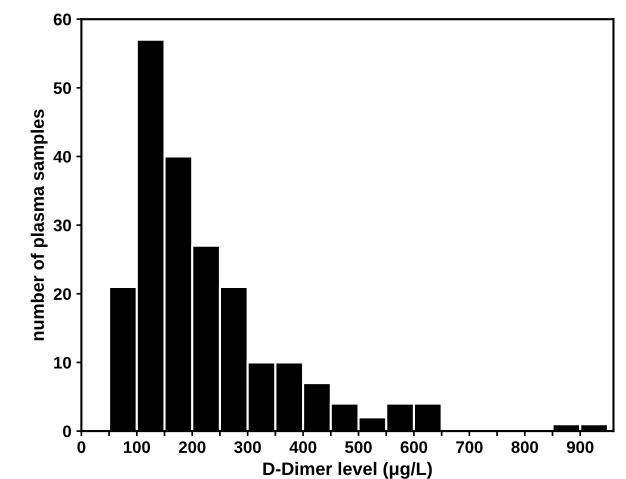 Image resolution: width=626 pixels, height=479 pixels. Describe the element at coordinates (62, 294) in the screenshot. I see `y-tick-label: 20` at that location.